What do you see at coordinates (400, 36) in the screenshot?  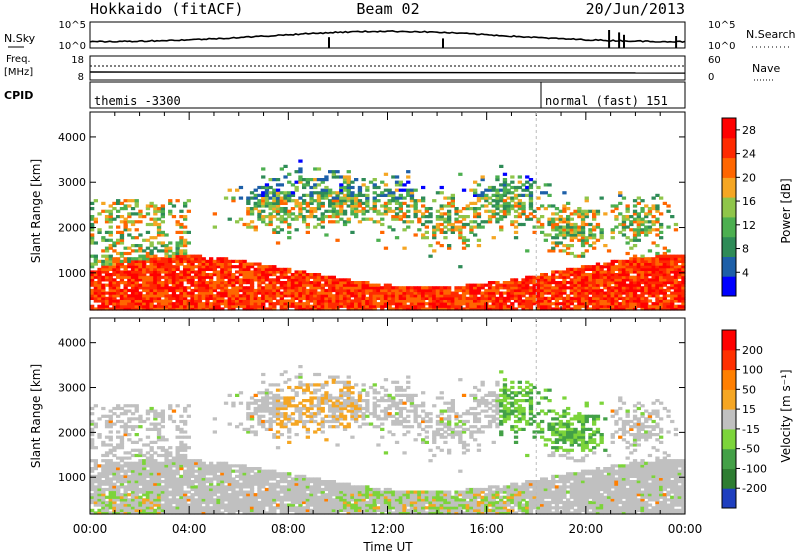 I see `nsky-panel: N.Sky 10^5 10^0 10^5 10^0 N.Search` at bounding box center [400, 36].